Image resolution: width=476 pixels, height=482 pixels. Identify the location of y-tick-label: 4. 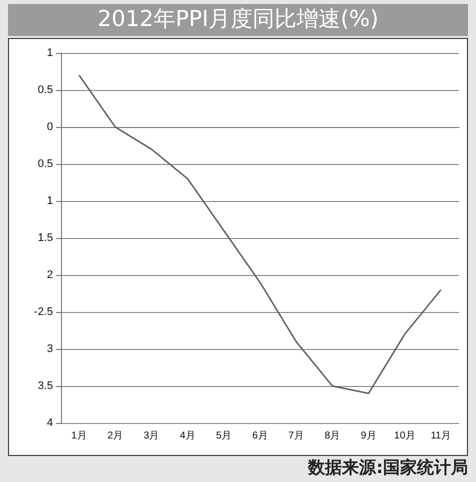
(49, 423).